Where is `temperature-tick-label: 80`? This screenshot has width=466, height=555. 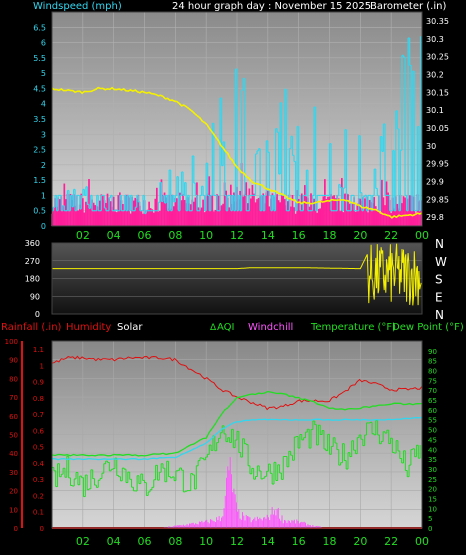 temperature-tick-label: 80 is located at coordinates (432, 372).